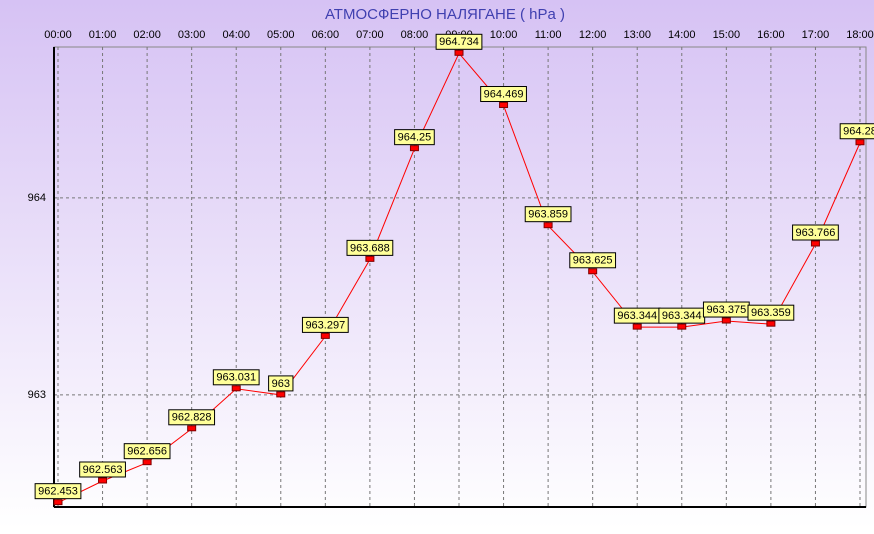  I want to click on chart-title: АТМОСФЕРНО НАЛЯГАНЕ ( hPa ), so click(445, 14).